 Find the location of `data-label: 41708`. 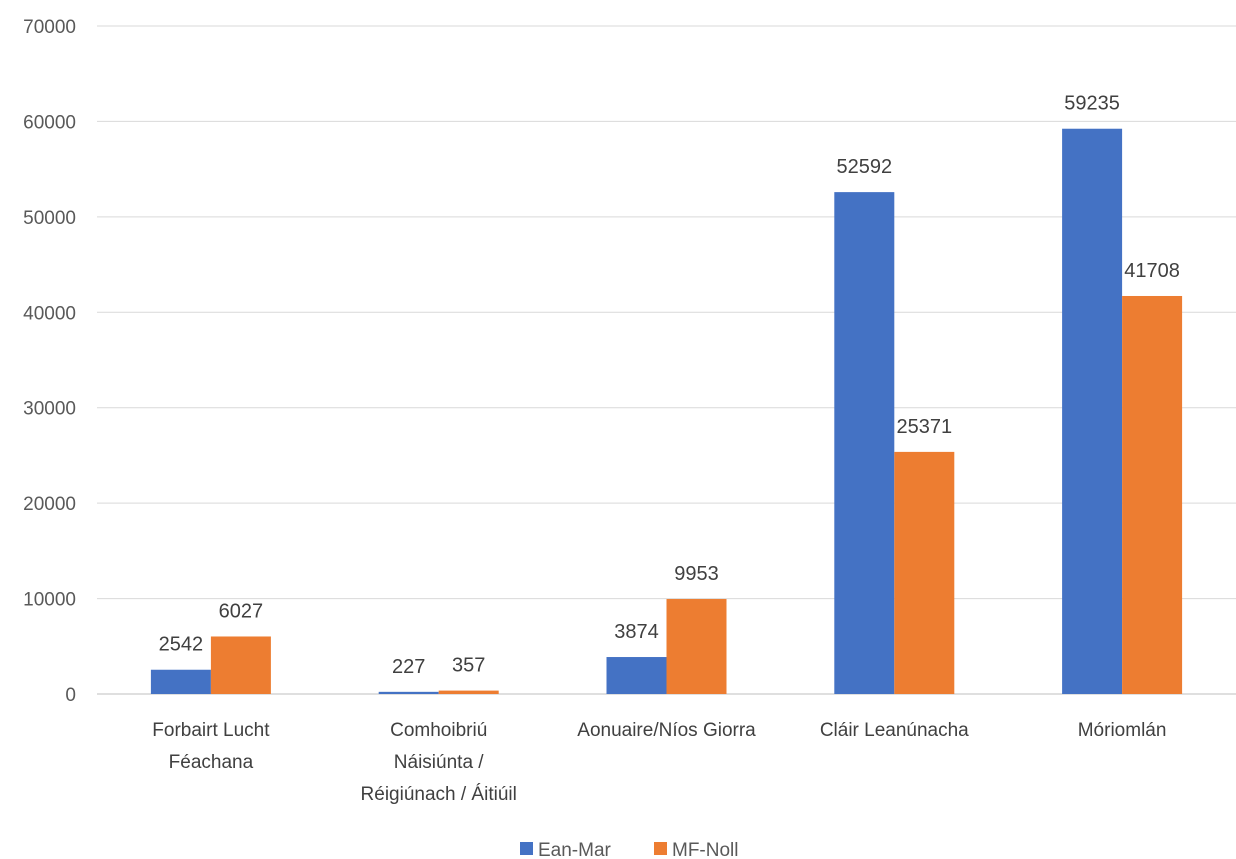

data-label: 41708 is located at coordinates (1152, 271).